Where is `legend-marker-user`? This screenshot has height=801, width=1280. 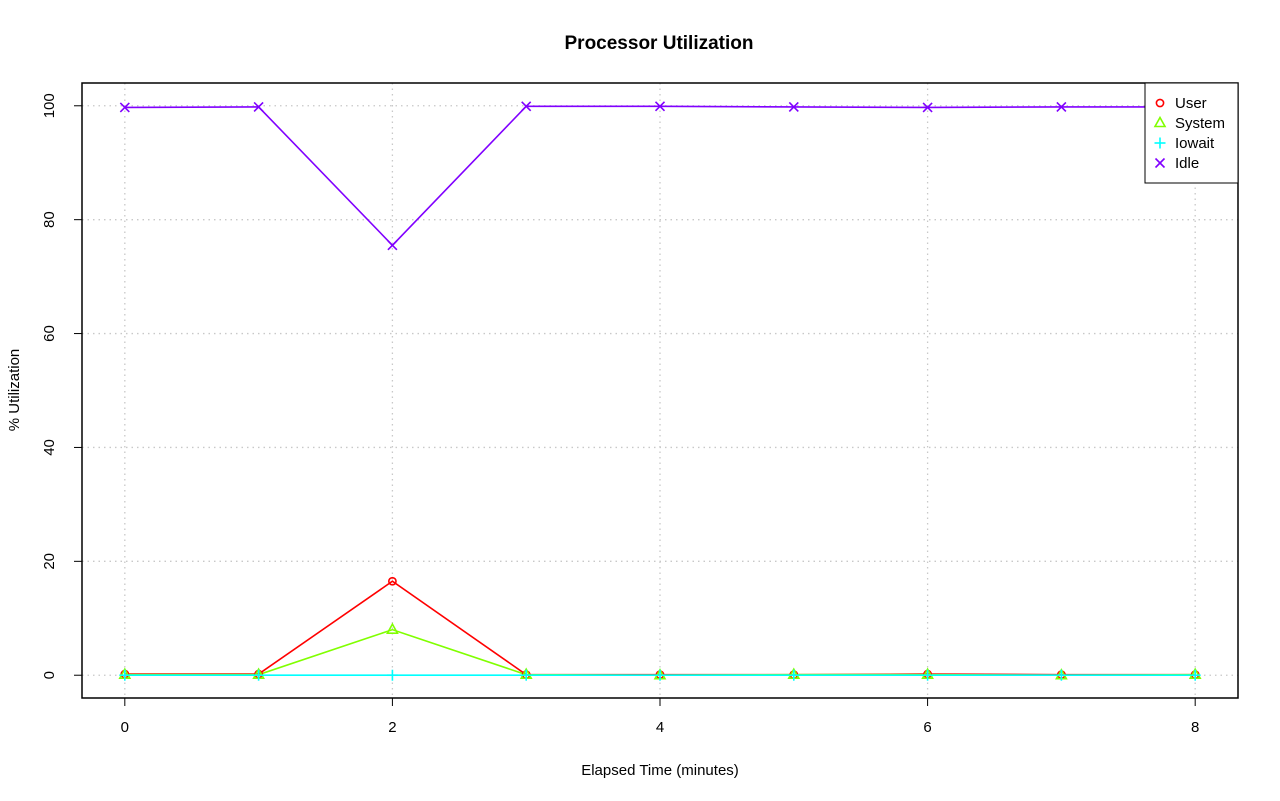
legend-marker-user is located at coordinates (1160, 103).